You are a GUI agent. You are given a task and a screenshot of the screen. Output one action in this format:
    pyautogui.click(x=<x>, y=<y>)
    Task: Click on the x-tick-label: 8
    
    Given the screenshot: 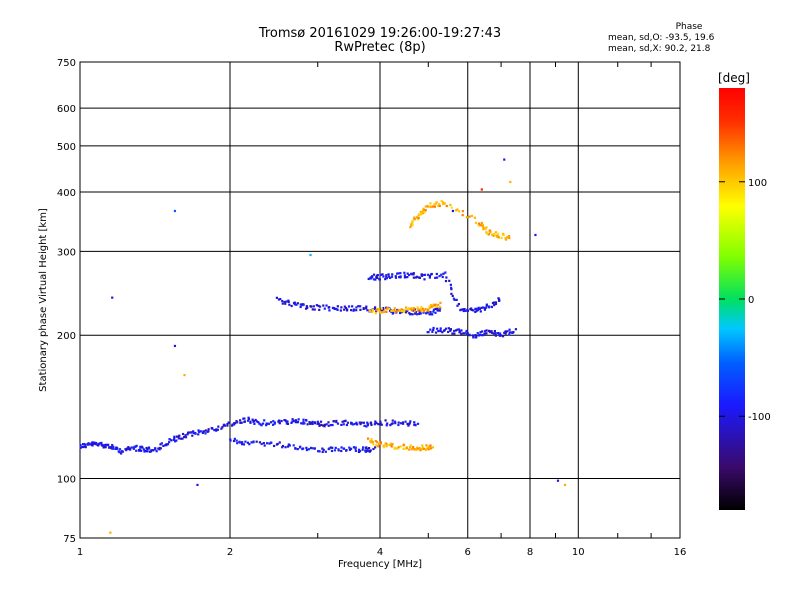 What is the action you would take?
    pyautogui.click(x=530, y=552)
    